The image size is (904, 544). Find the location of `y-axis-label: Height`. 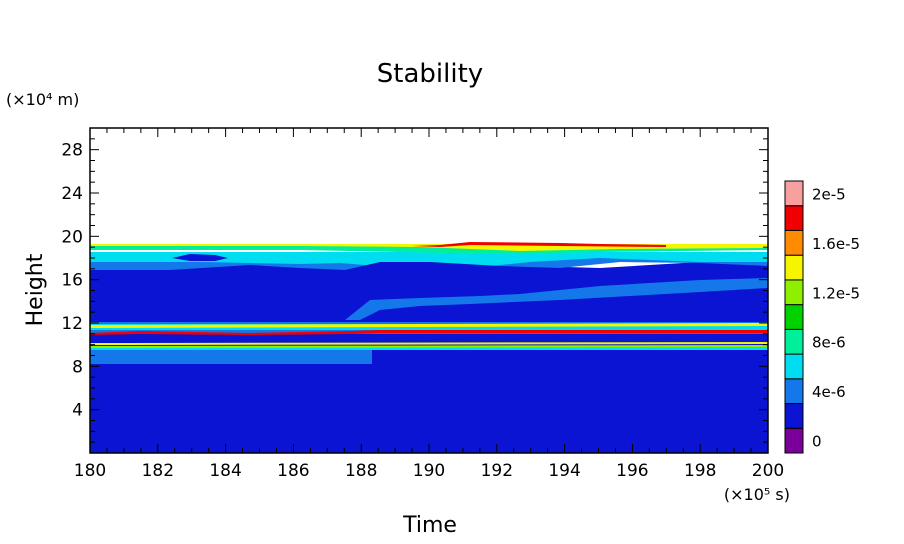

y-axis-label: Height is located at coordinates (35, 289).